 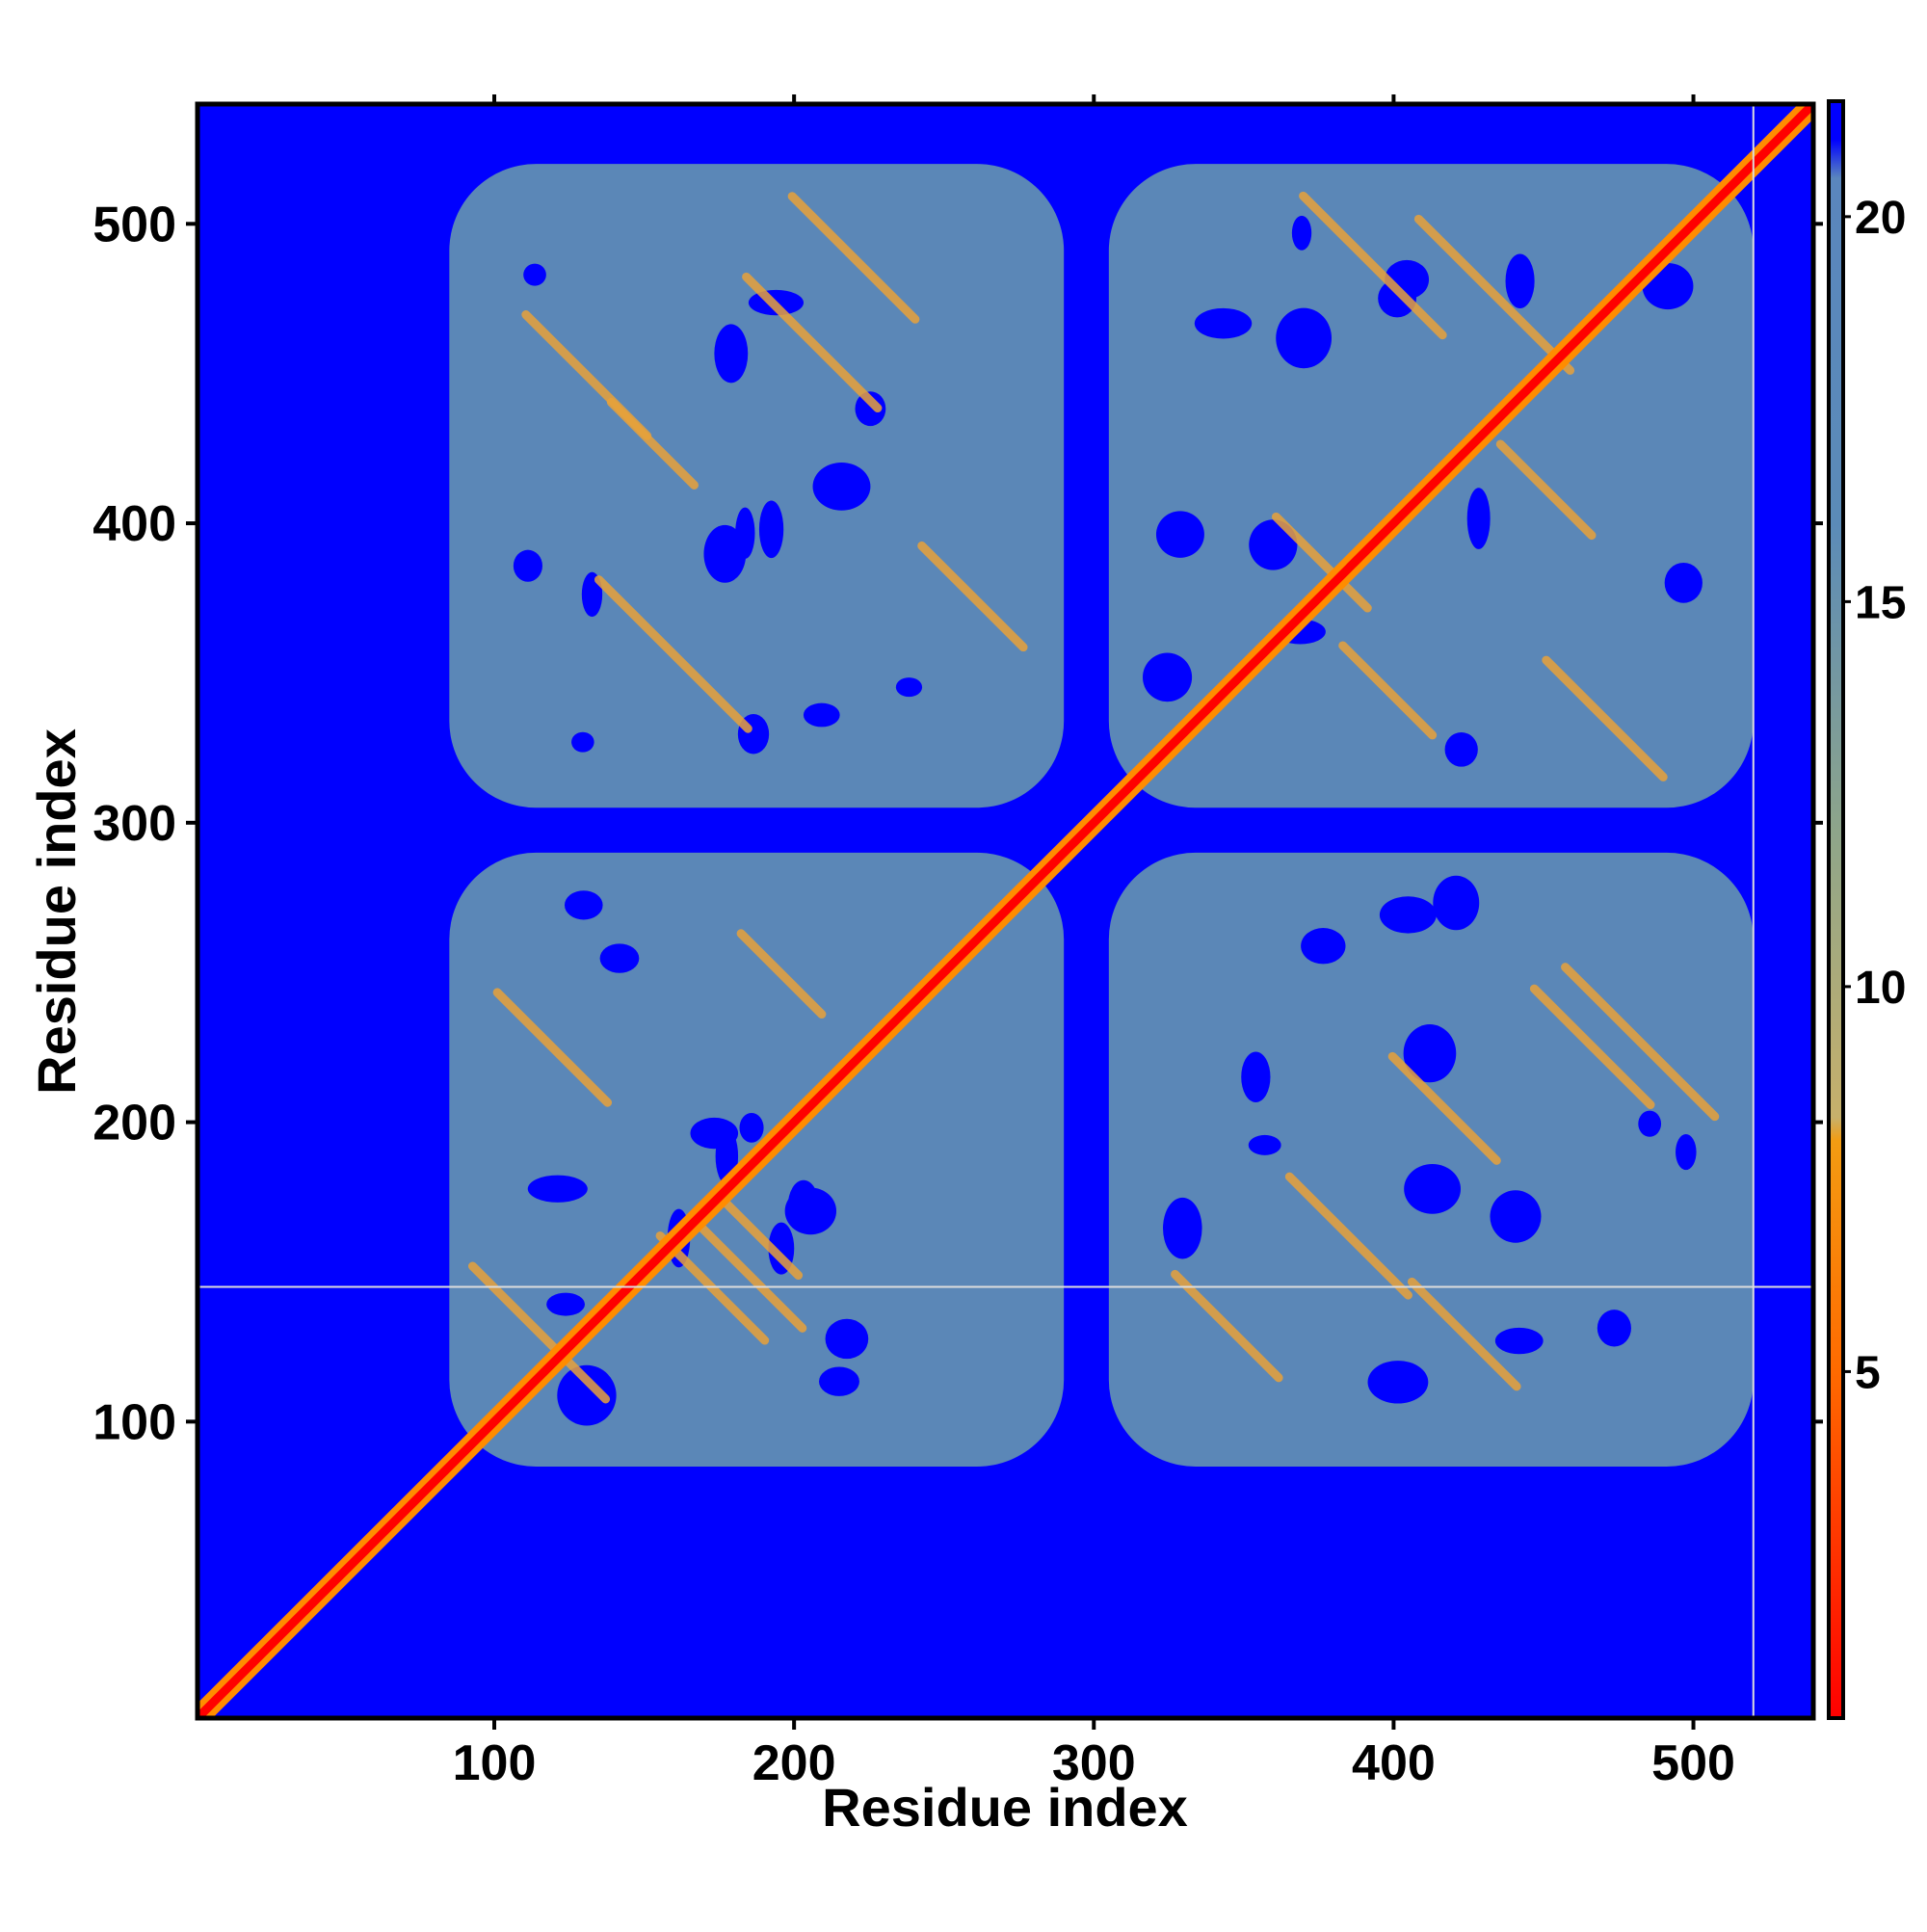 I want to click on colorbar-tick-label: 15, so click(x=1880, y=602).